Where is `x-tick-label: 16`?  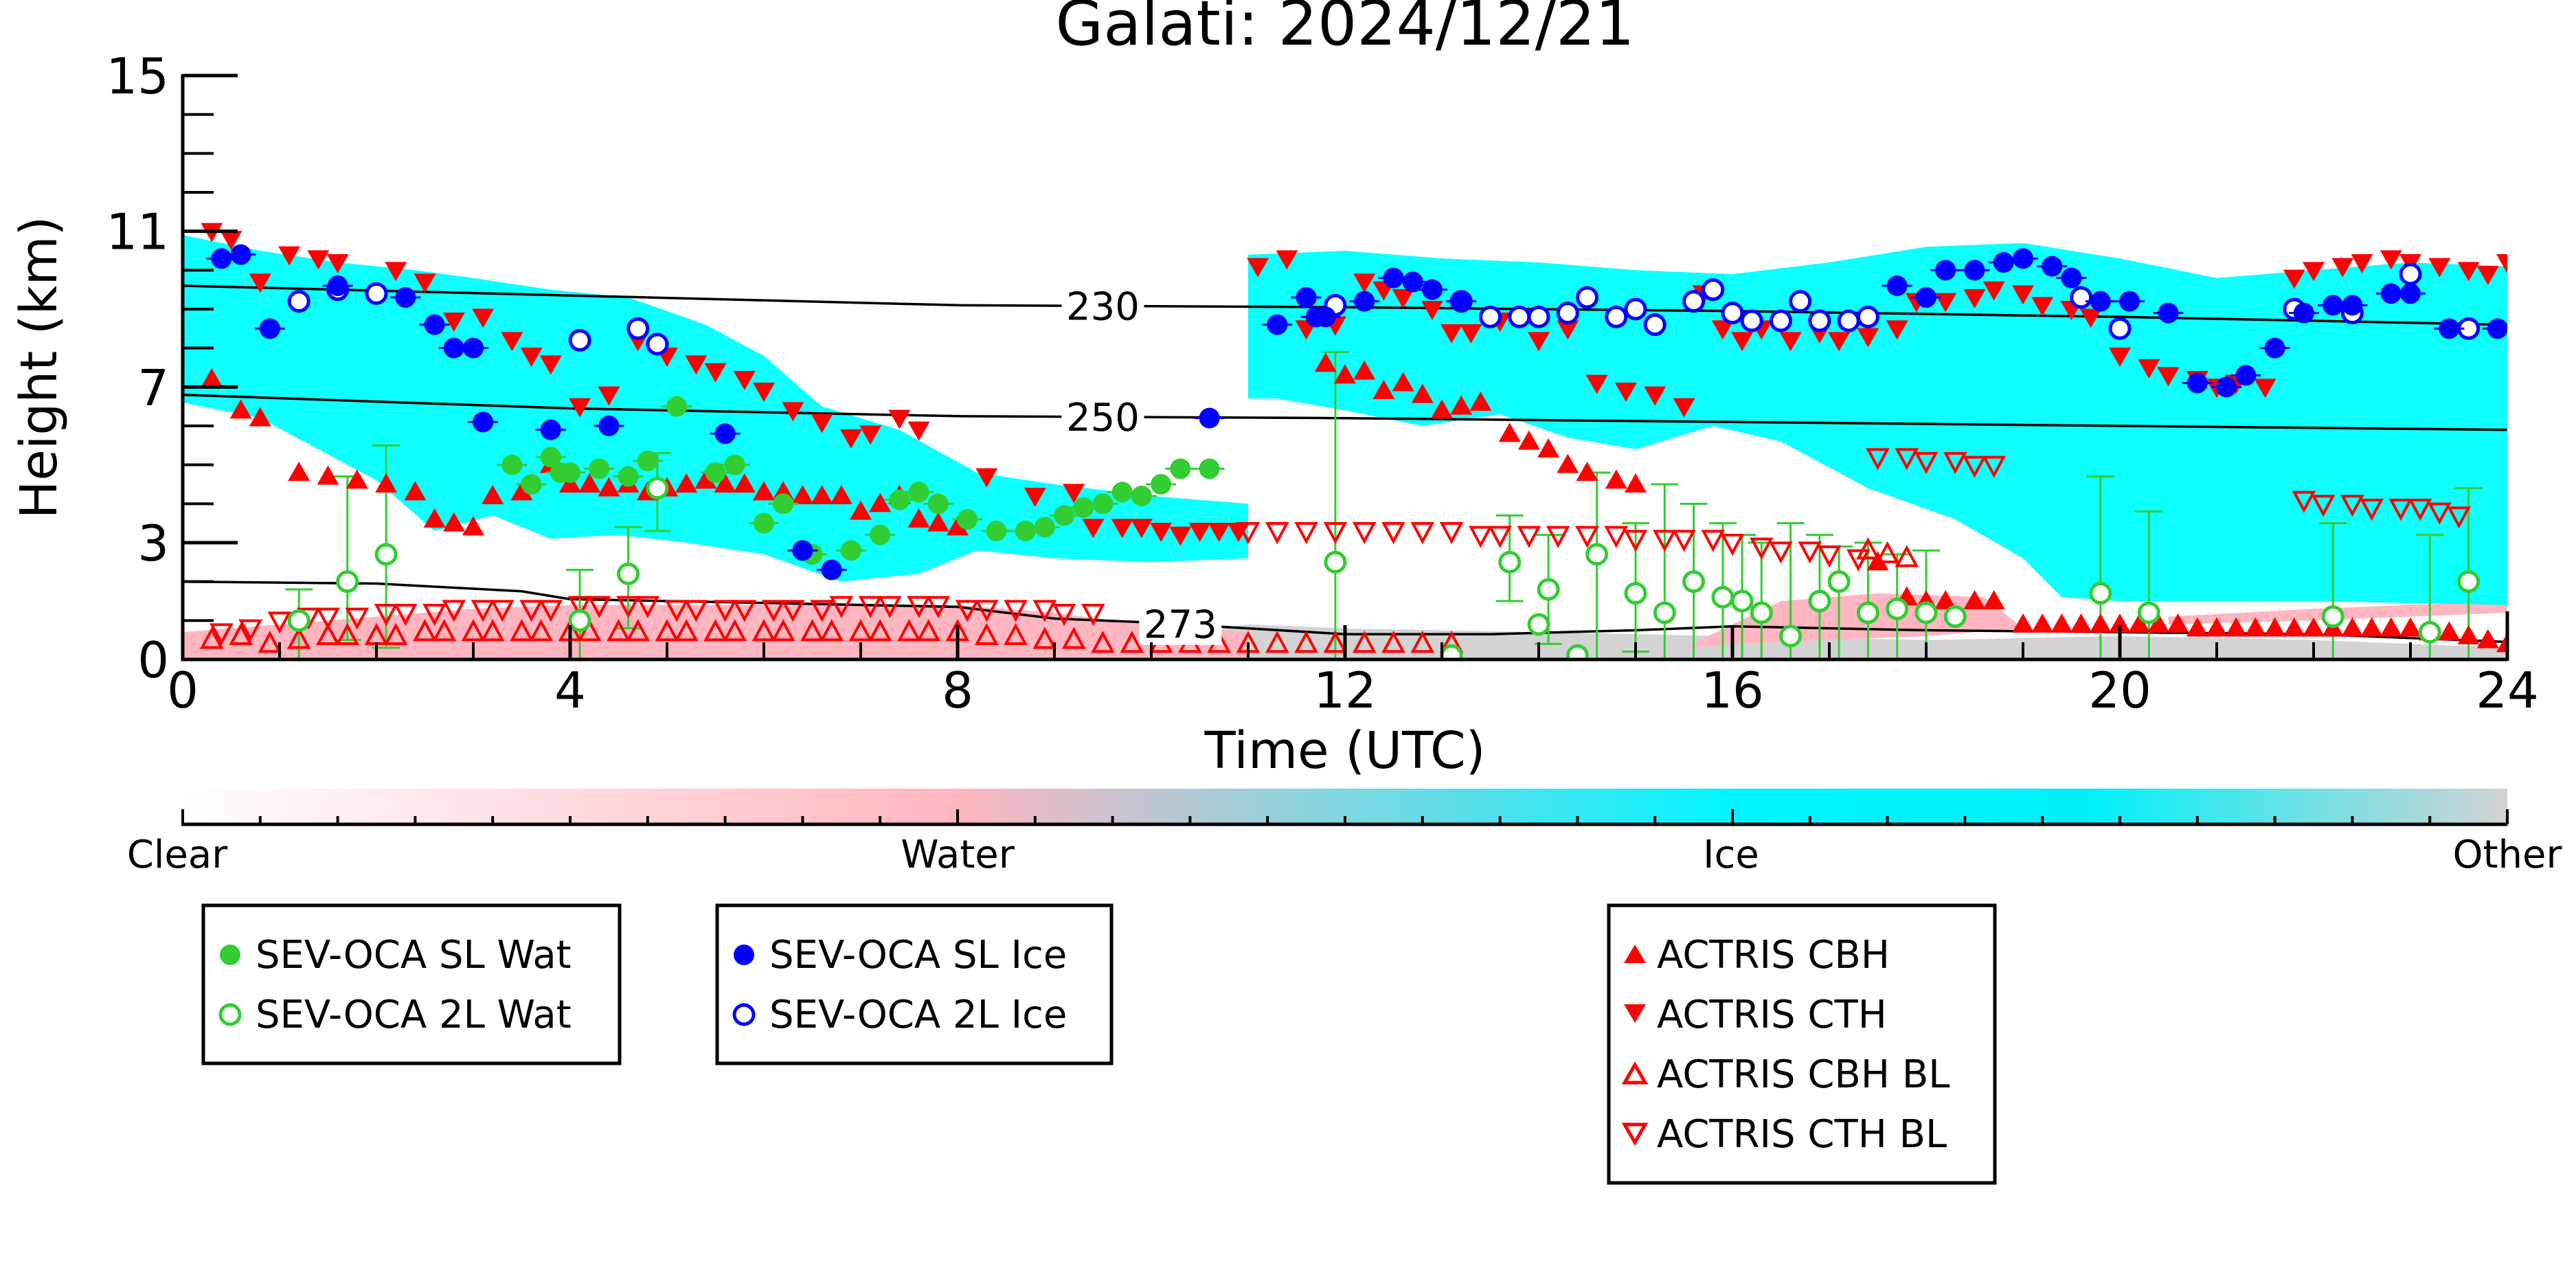 x-tick-label: 16 is located at coordinates (1732, 690).